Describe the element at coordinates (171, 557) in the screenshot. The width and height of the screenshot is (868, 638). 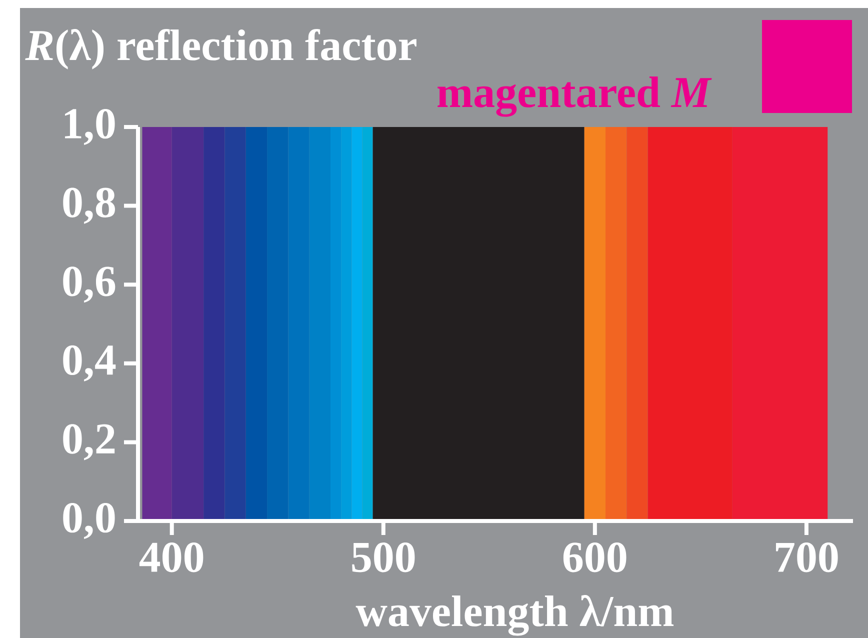
I see `x-tick-label: 400` at that location.